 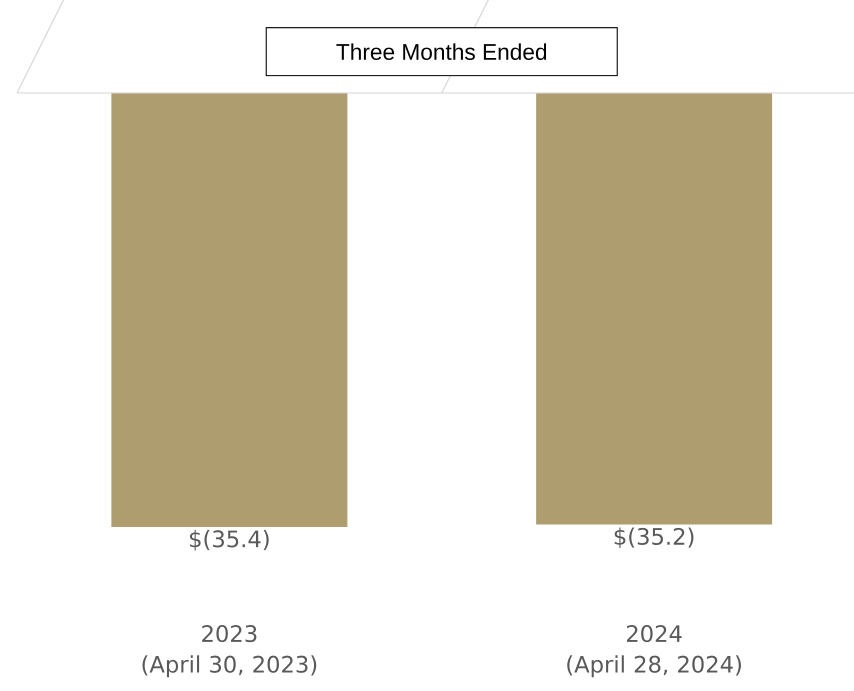 What do you see at coordinates (654, 537) in the screenshot?
I see `data-label: $(35.2)` at bounding box center [654, 537].